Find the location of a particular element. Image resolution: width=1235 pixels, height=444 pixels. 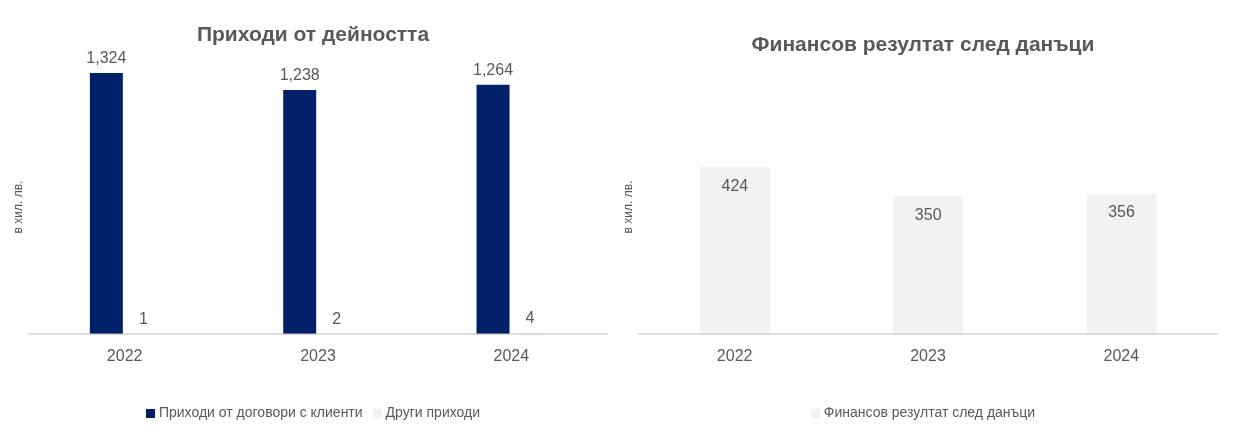

data-label: 4 is located at coordinates (530, 318).